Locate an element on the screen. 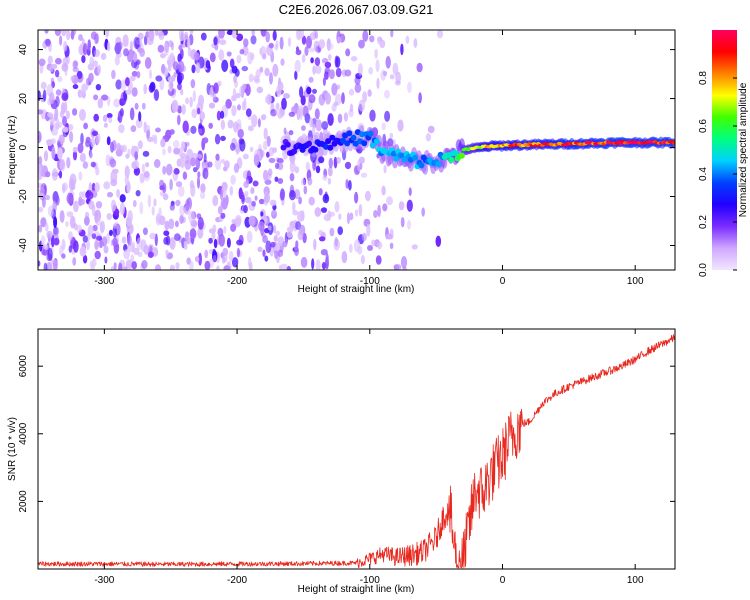  snr-x-tick-label: -200 is located at coordinates (237, 580).